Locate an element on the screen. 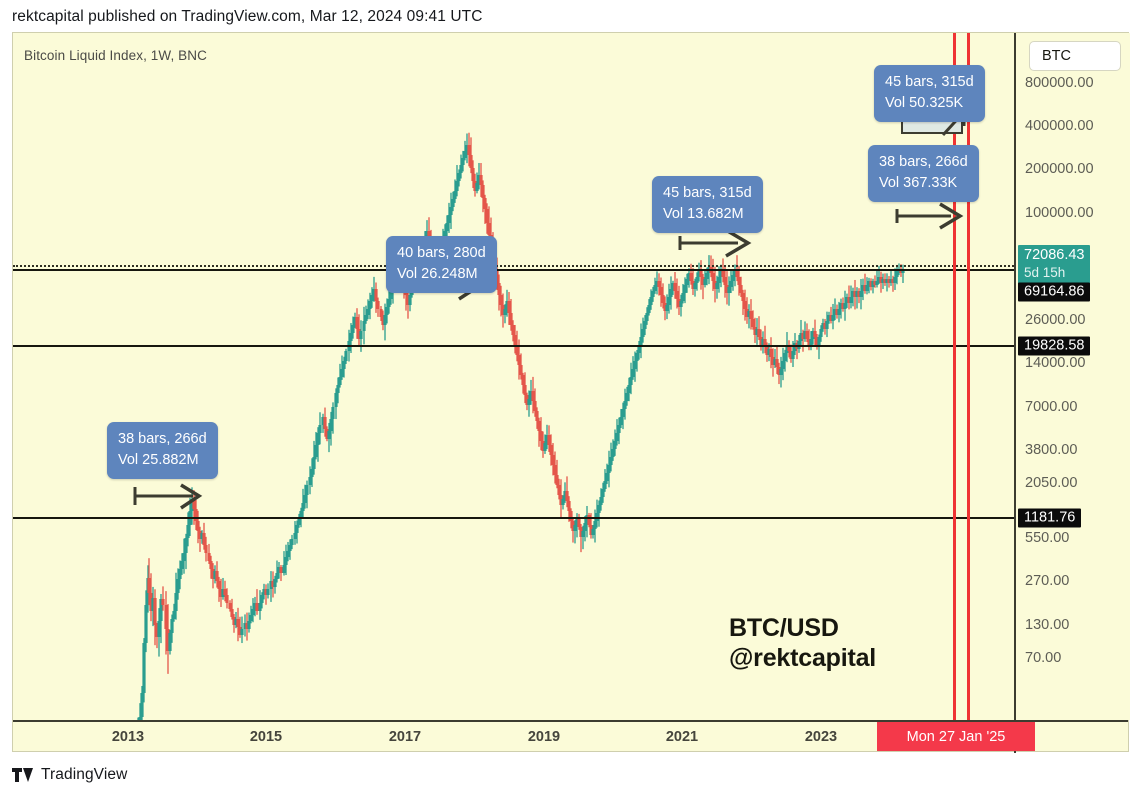  price-countdown: 5d 15h is located at coordinates (1045, 272).